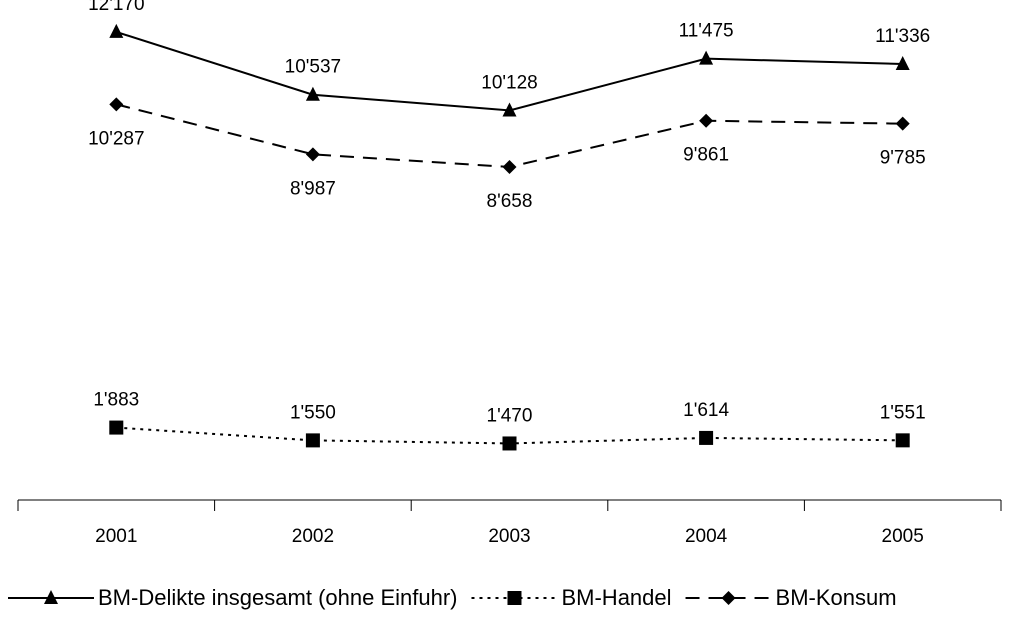  What do you see at coordinates (313, 67) in the screenshot?
I see `data-label: 10'537` at bounding box center [313, 67].